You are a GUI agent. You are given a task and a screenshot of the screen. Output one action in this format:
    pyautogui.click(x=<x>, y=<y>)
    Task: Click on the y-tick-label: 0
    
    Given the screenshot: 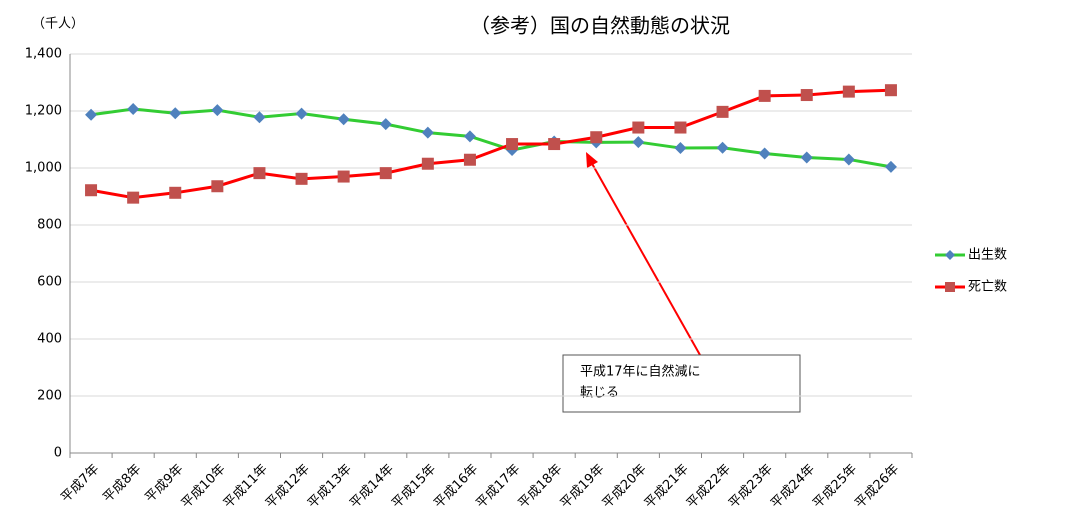 What is the action you would take?
    pyautogui.click(x=58, y=453)
    